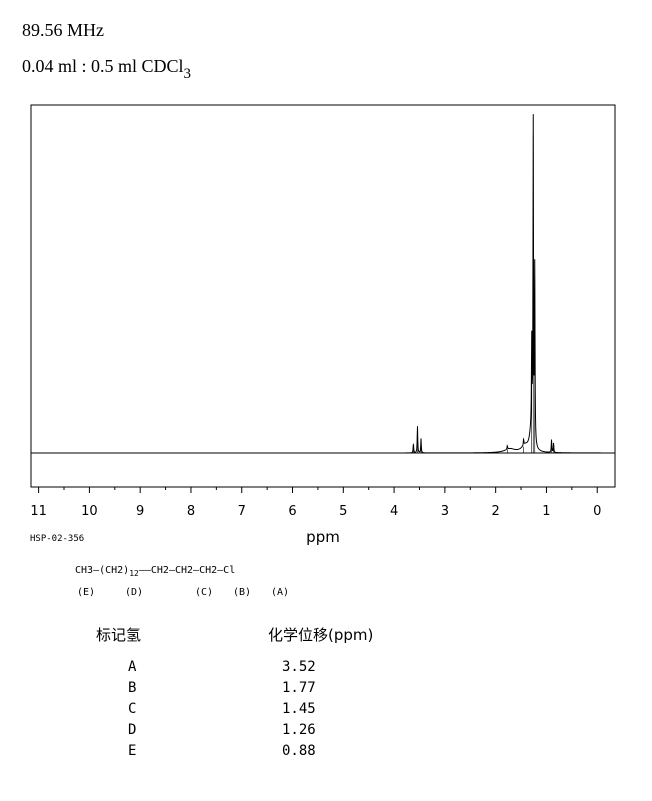  I want to click on x-axis-tick-labels: 11 10 9 8 7 6 5 4 3 2 1 0, so click(315, 511).